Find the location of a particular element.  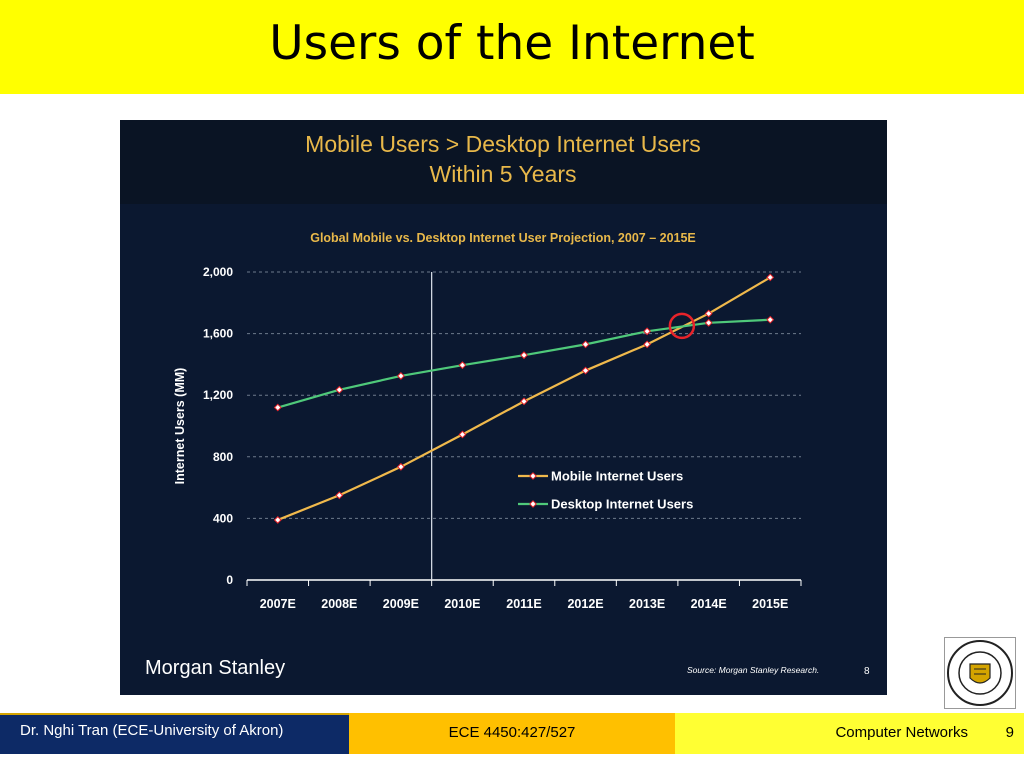

chart-header-line2: Within 5 Years is located at coordinates (502, 174).